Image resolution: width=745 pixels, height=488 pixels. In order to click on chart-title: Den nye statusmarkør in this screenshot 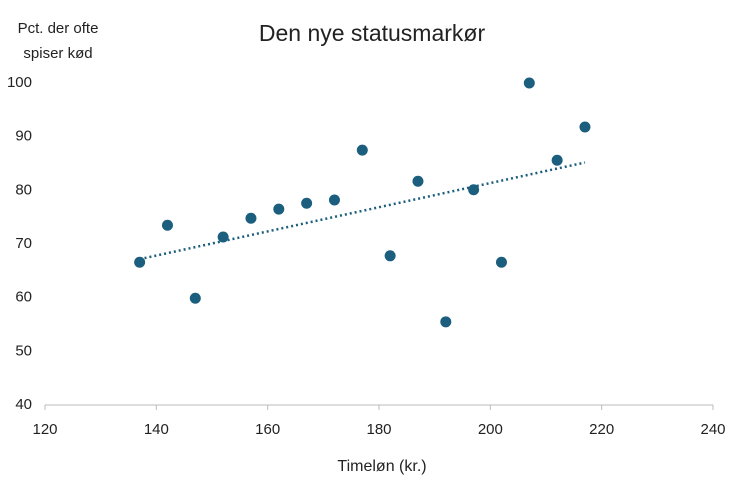, I will do `click(372, 33)`.